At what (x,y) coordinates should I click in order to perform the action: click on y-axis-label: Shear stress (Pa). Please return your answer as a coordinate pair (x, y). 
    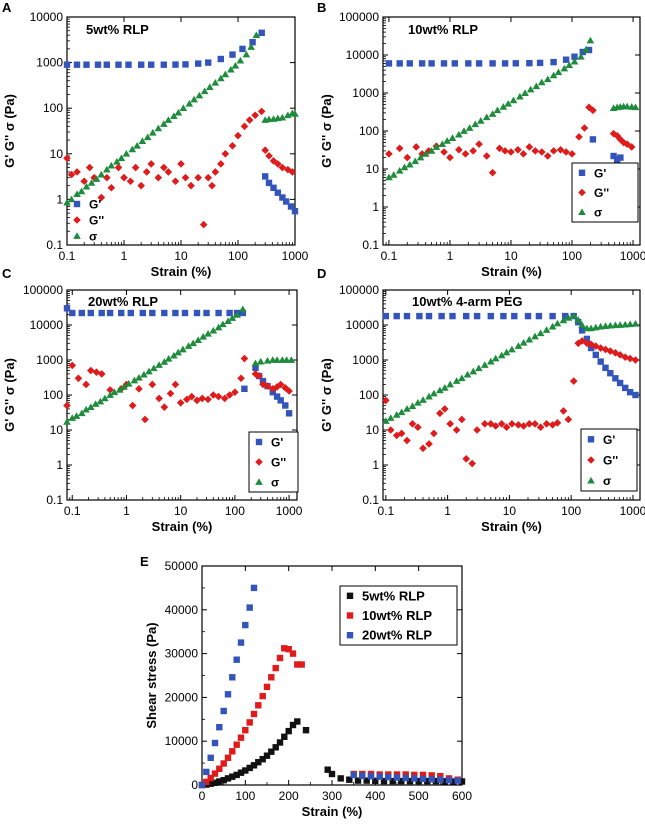
    Looking at the image, I should click on (151, 675).